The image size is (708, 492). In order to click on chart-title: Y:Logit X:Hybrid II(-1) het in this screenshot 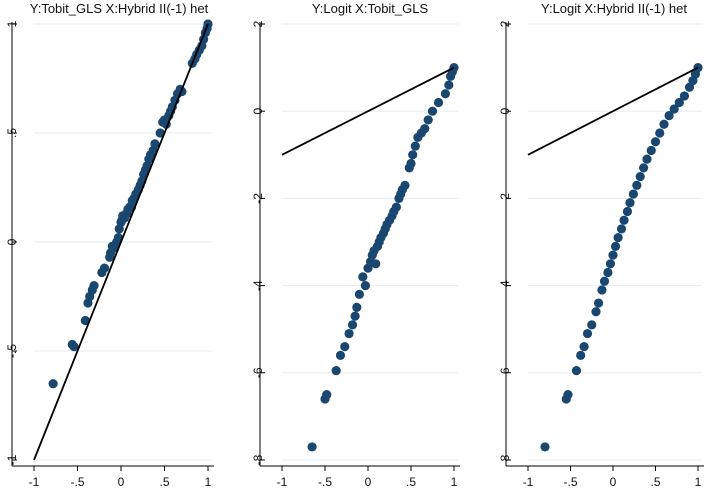, I will do `click(614, 8)`.